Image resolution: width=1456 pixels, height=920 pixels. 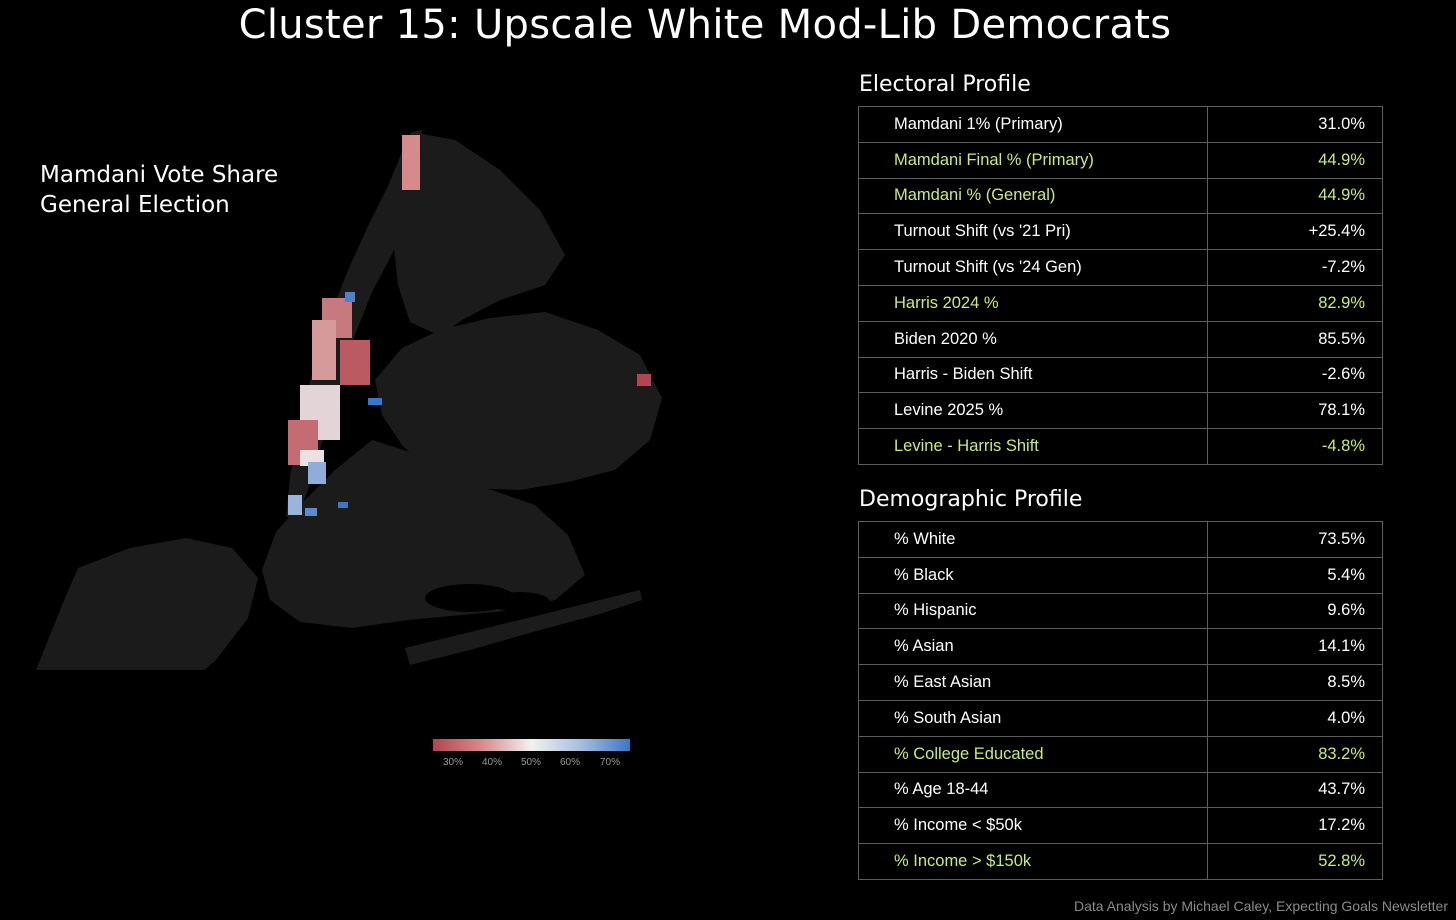 I want to click on row-label: Mamdani Final % (Primary), so click(x=1033, y=160).